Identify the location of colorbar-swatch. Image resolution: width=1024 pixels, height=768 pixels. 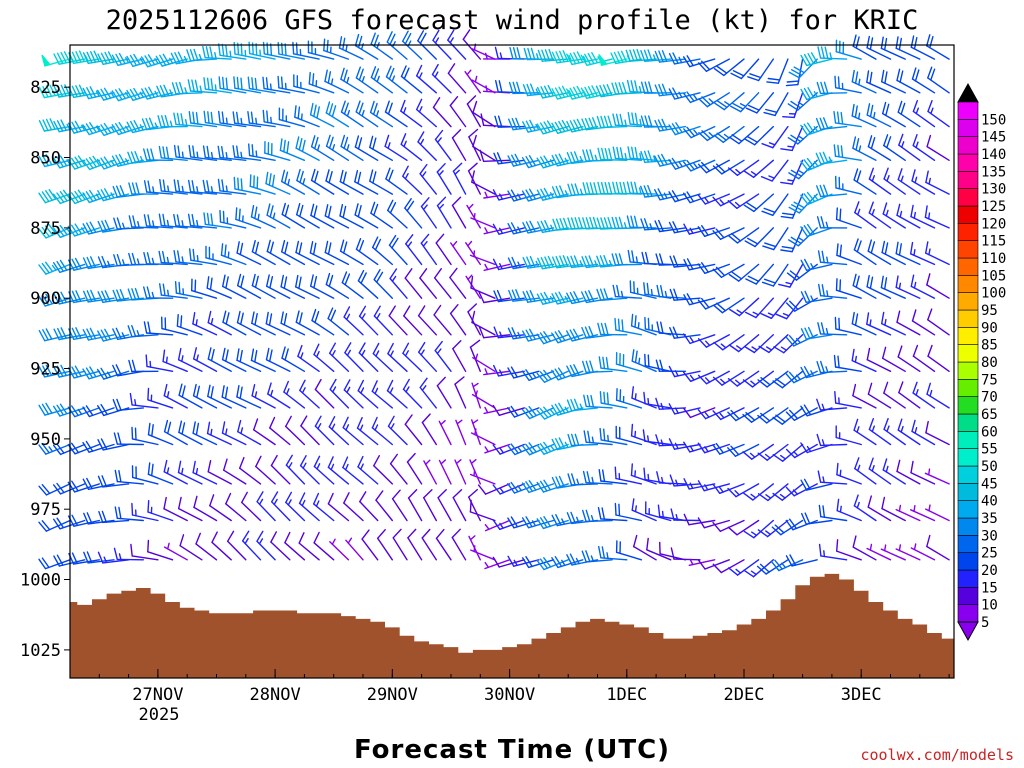
(968, 249).